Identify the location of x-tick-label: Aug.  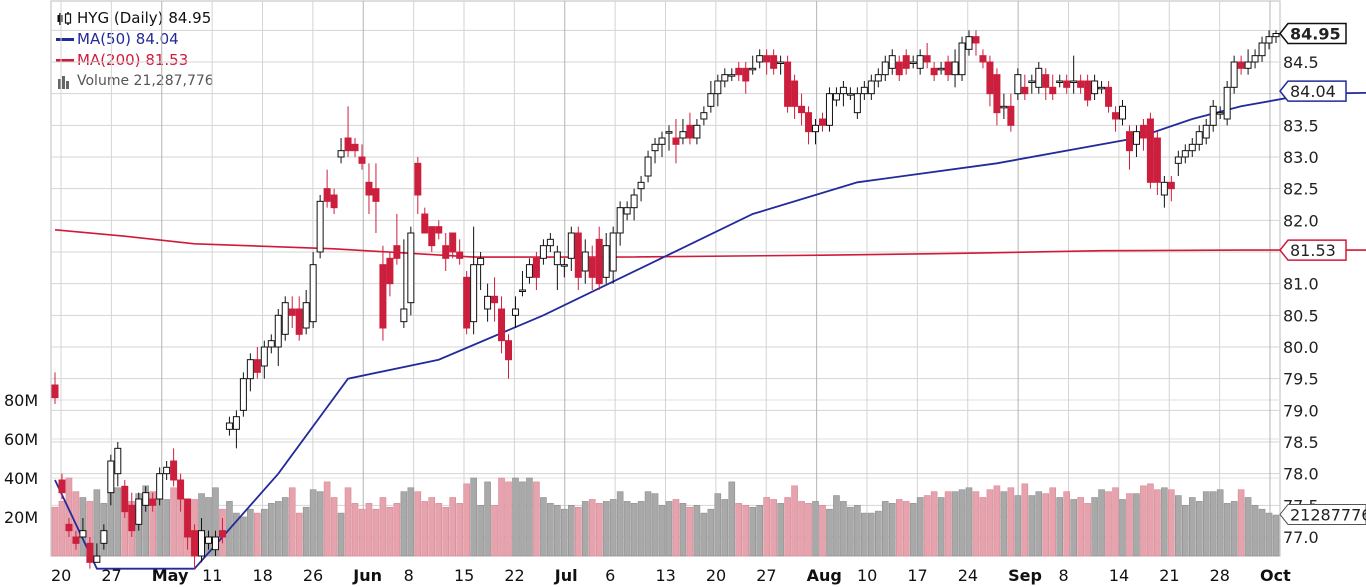
(824, 575).